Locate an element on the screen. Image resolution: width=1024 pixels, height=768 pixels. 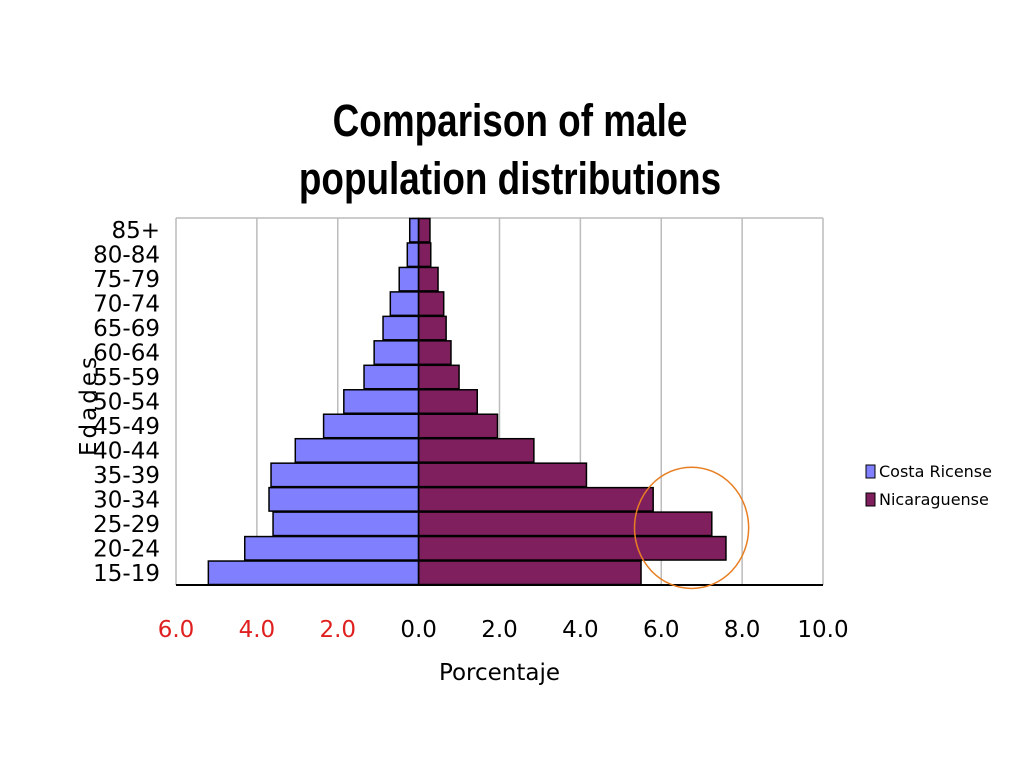
legend: Costa Ricense Nicaraguense is located at coordinates (928, 485).